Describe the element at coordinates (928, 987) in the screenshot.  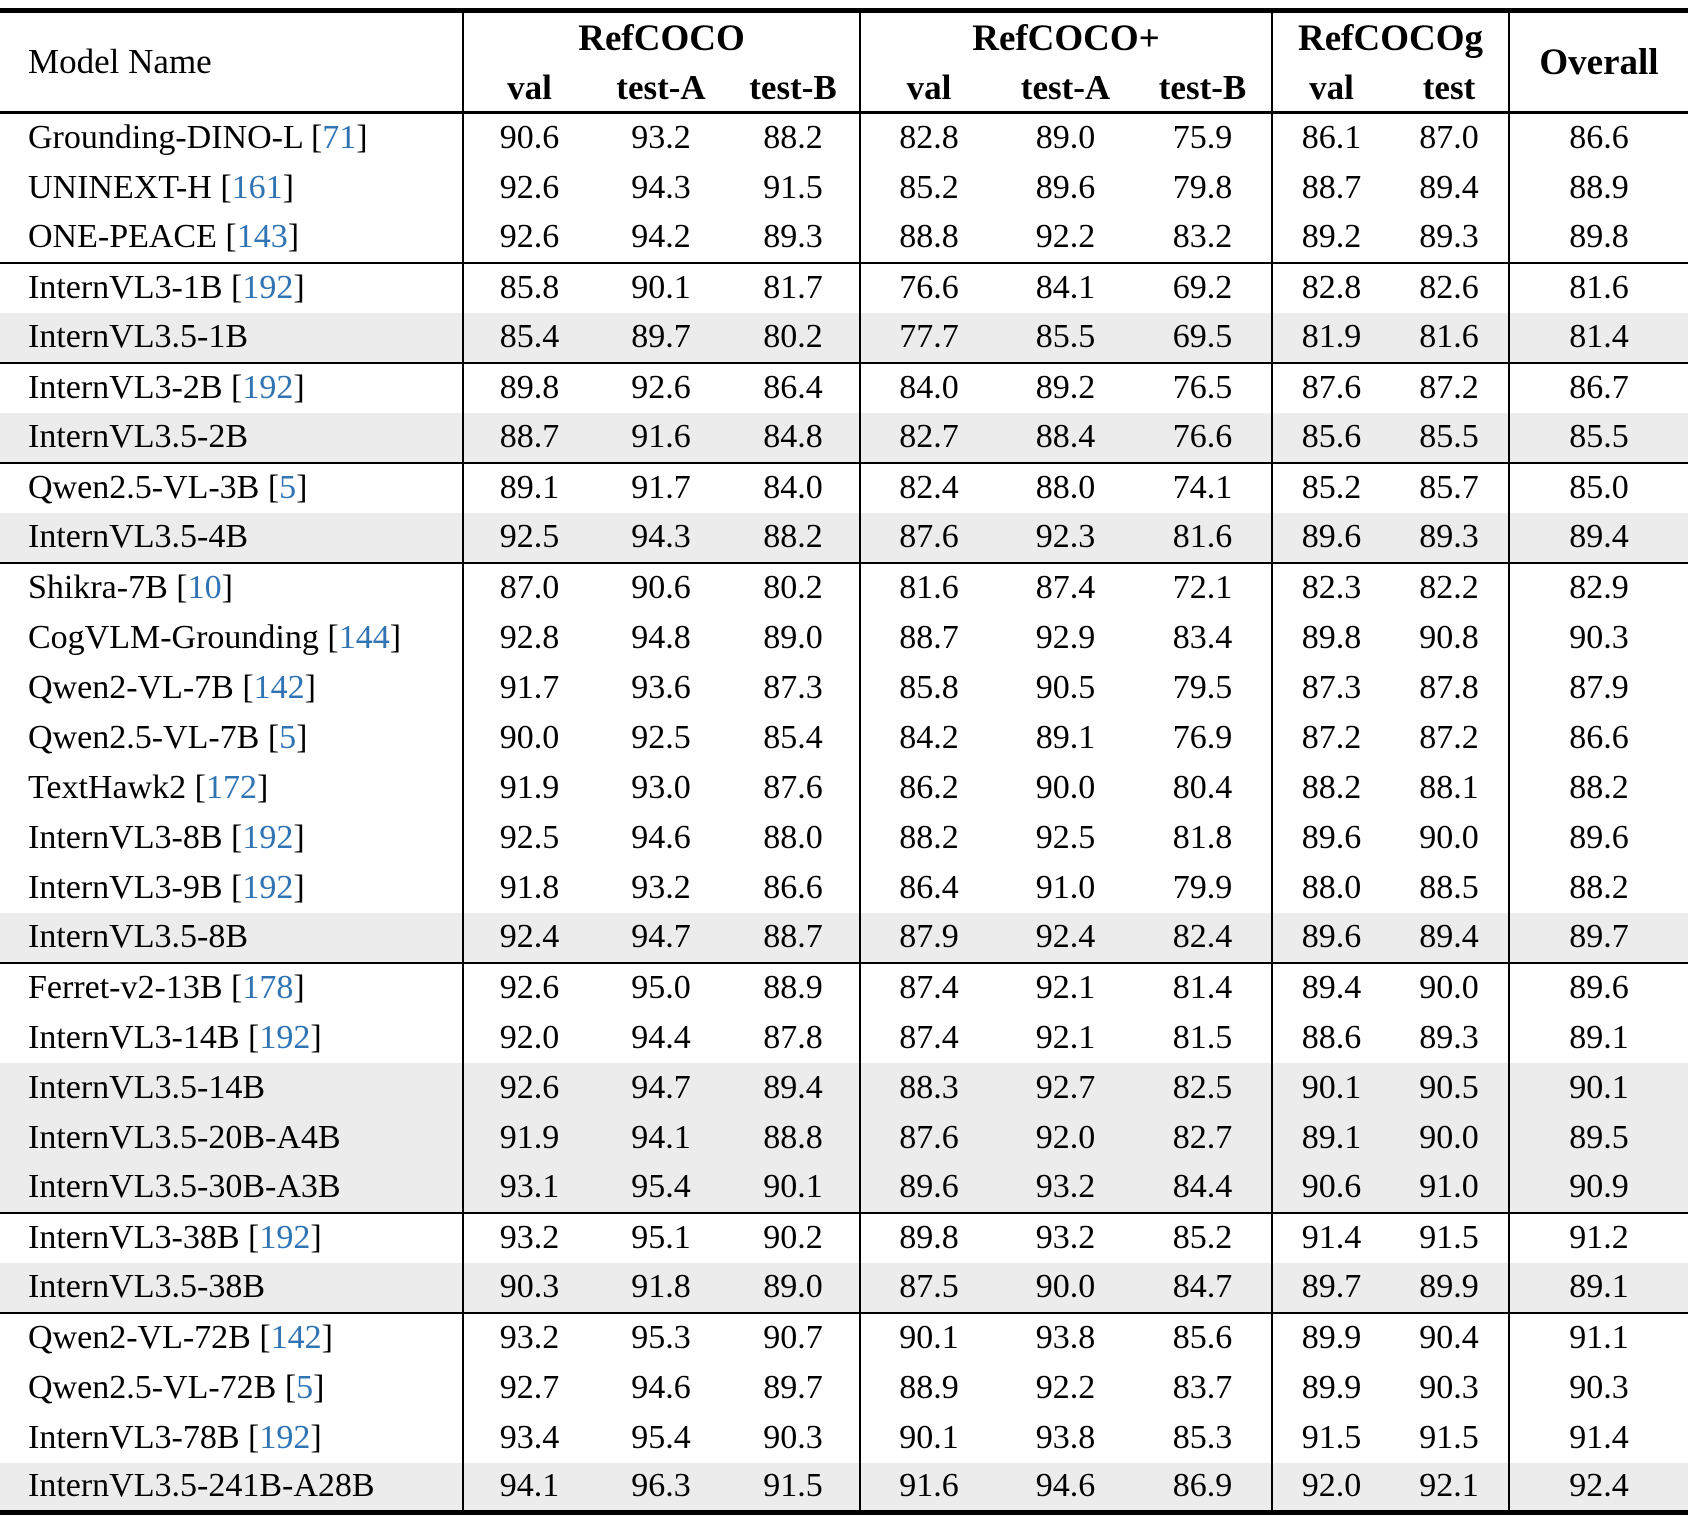
I see `score-cell: 87.4` at that location.